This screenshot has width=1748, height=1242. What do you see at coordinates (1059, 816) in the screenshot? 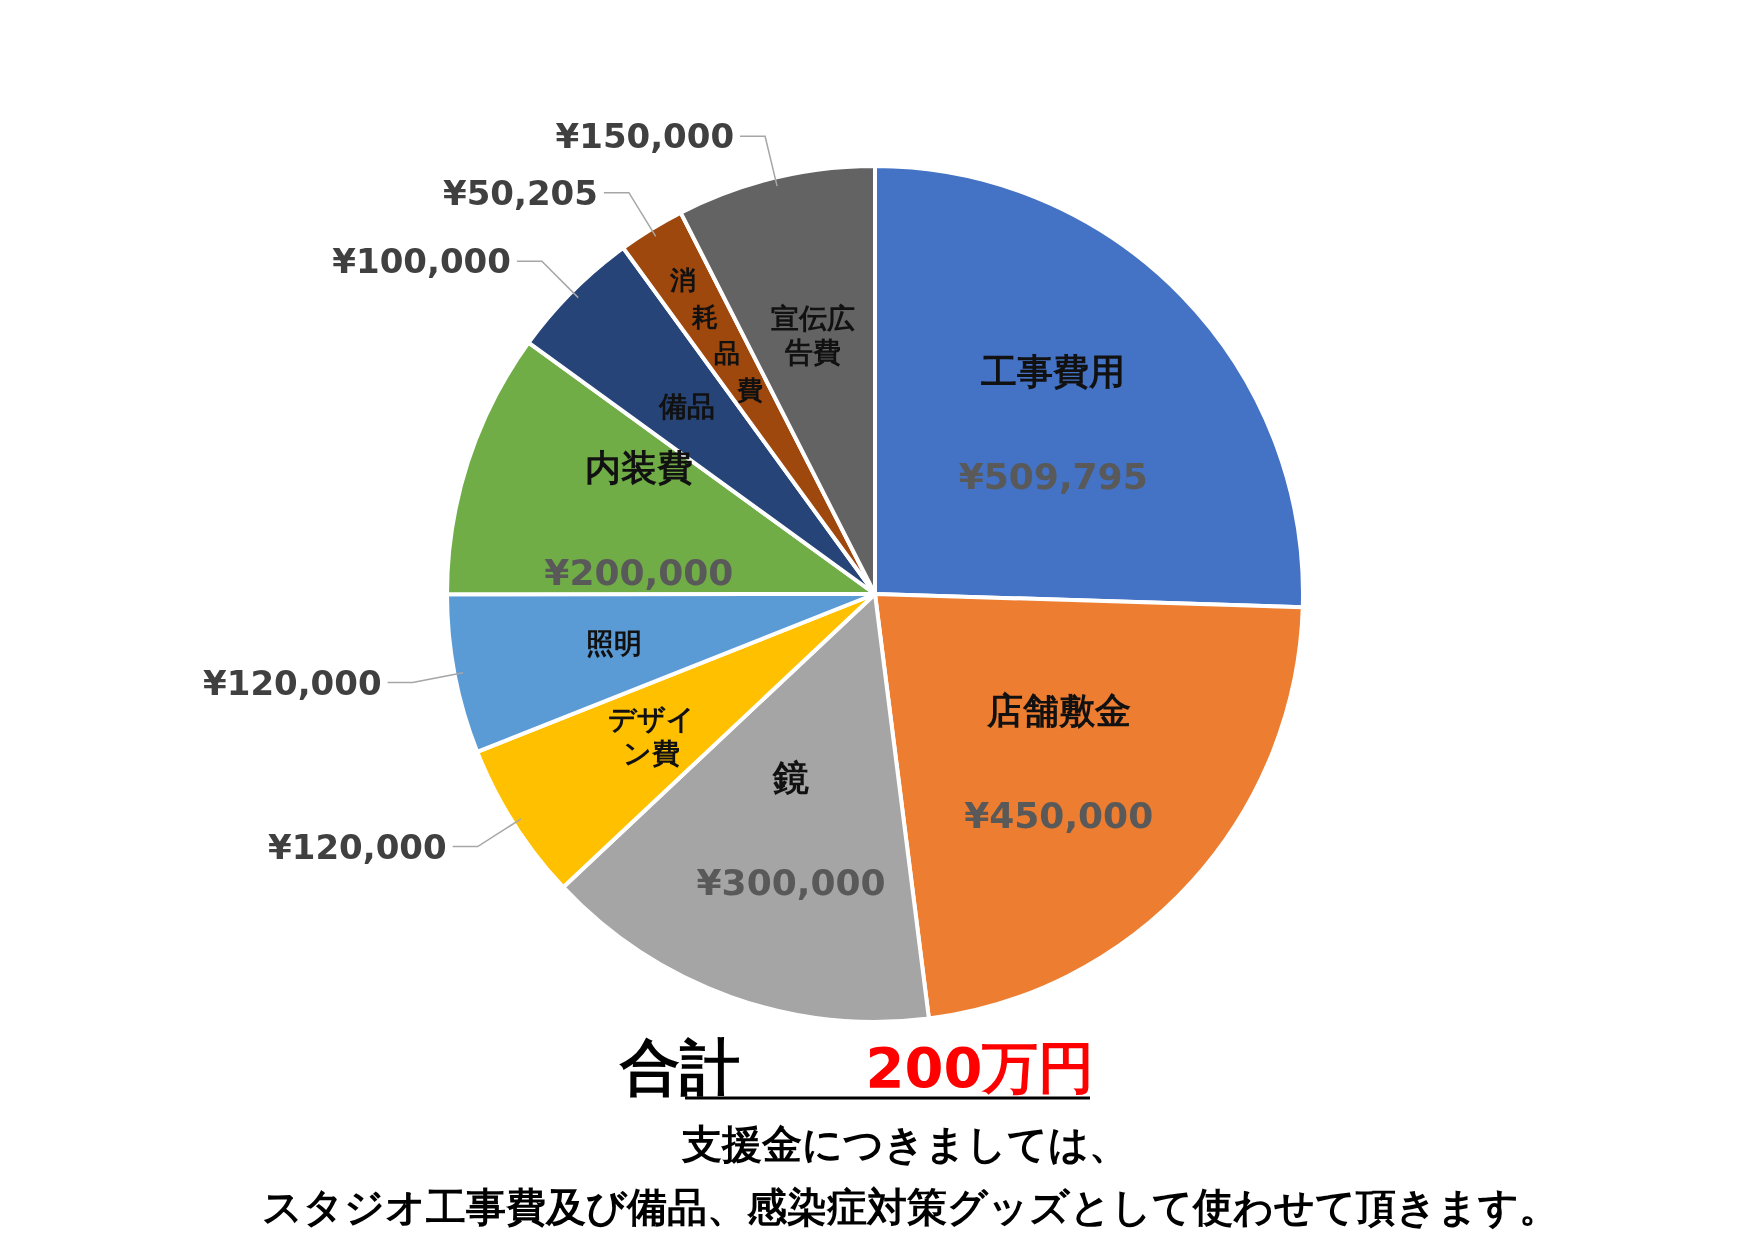
I see `data-label: ¥450,000` at bounding box center [1059, 816].